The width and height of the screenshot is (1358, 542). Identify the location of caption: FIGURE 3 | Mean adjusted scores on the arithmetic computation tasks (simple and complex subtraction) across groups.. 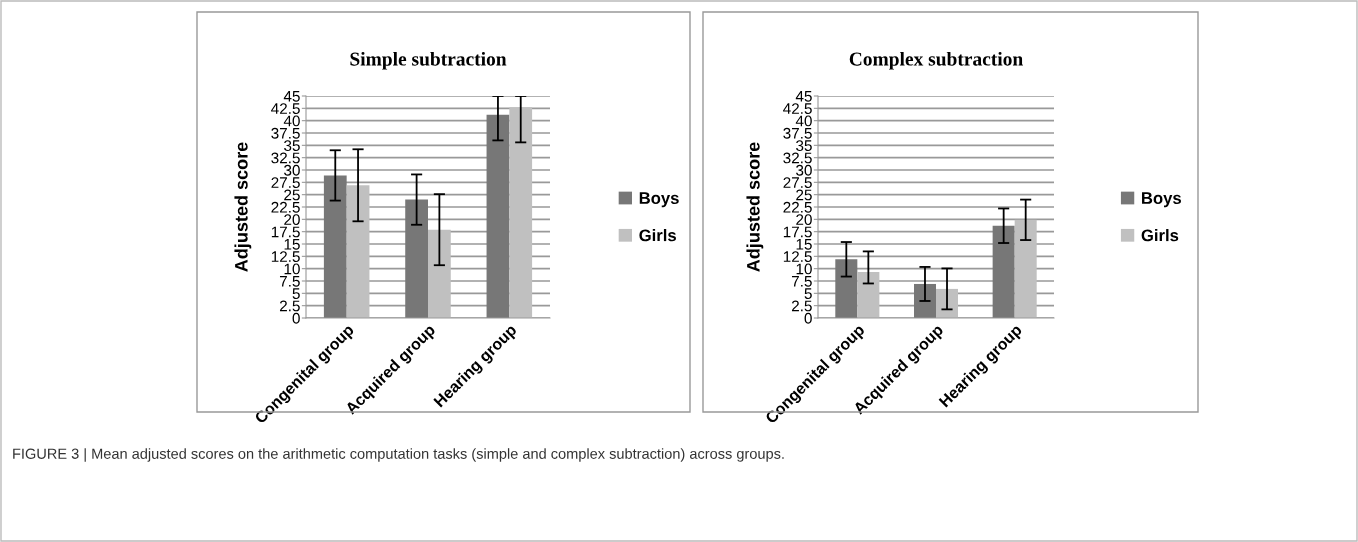
(398, 455).